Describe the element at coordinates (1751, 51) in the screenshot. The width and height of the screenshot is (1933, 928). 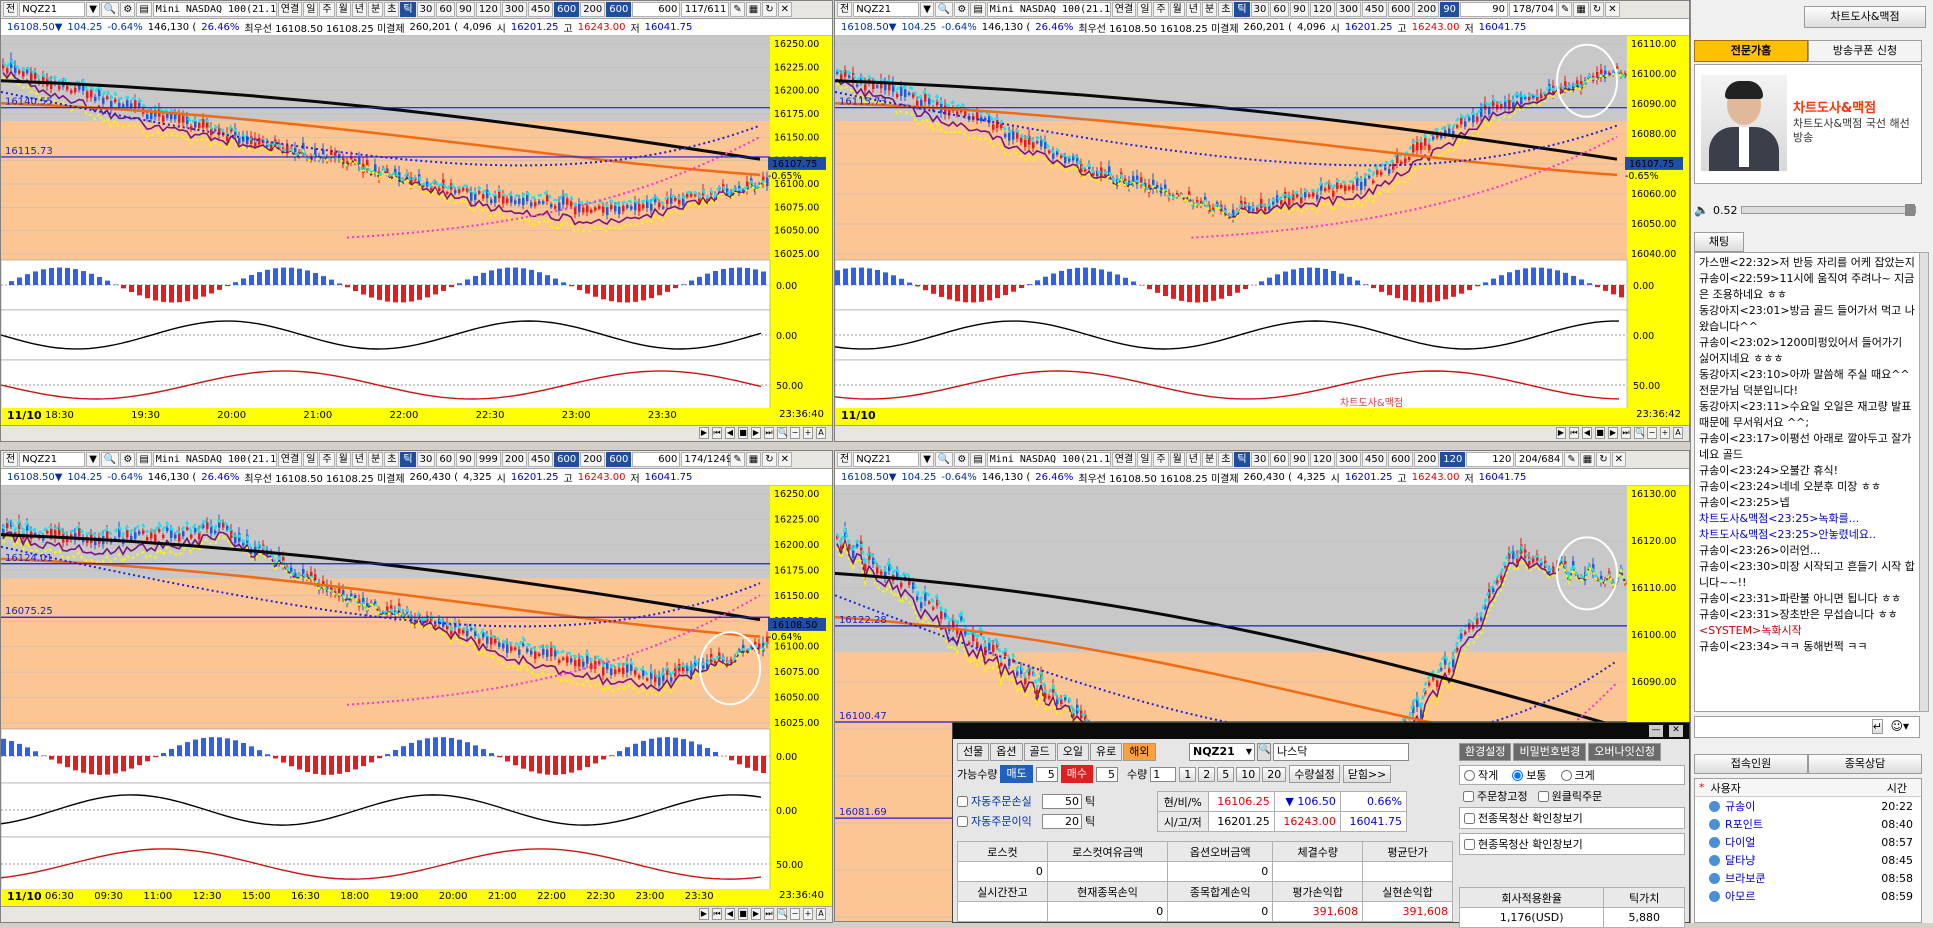
I see `tab-expert-home: 전문가홈` at that location.